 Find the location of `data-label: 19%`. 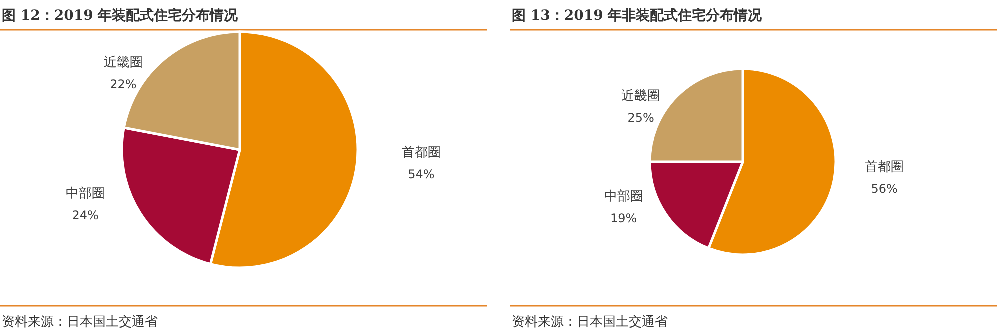

data-label: 19% is located at coordinates (624, 218).